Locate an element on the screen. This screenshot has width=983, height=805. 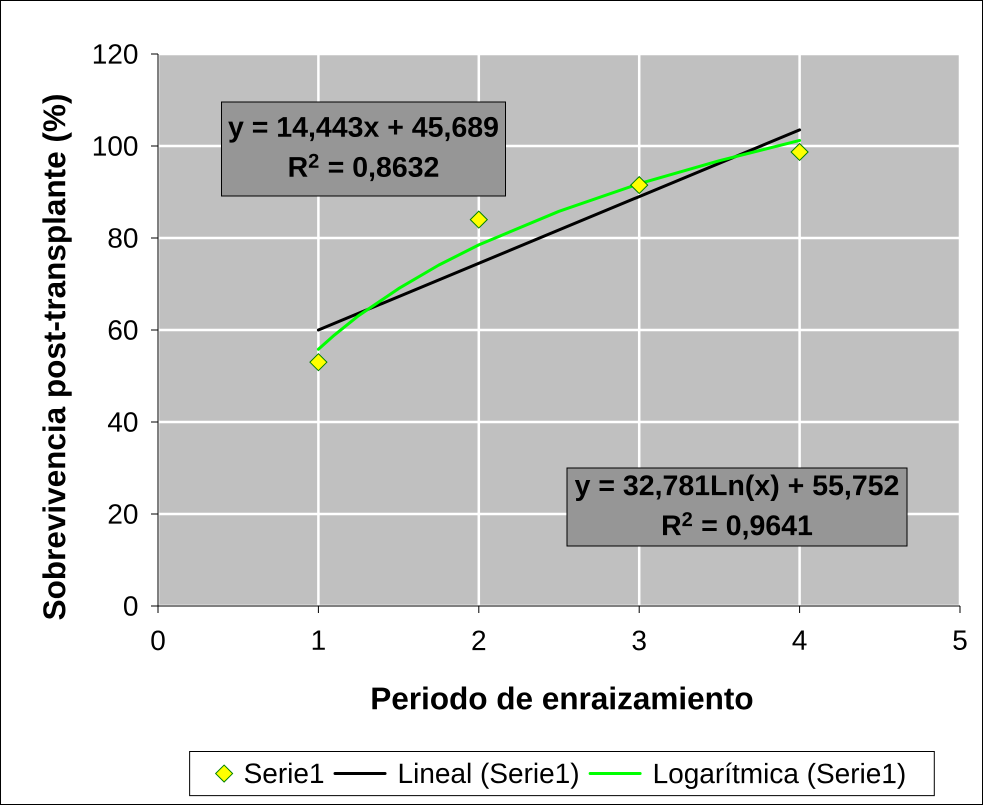
y-tick-label: 60 is located at coordinates (123, 330).